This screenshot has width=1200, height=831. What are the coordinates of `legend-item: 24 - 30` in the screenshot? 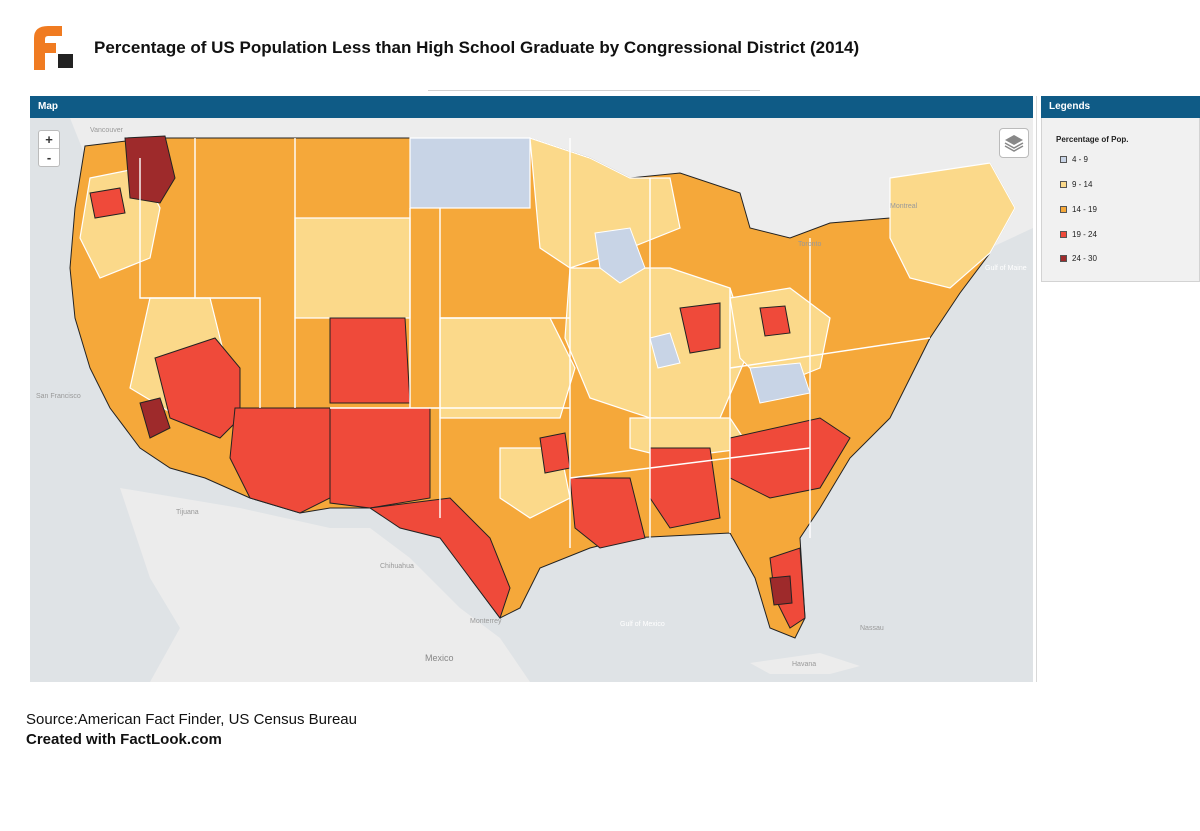 It's located at (1078, 258).